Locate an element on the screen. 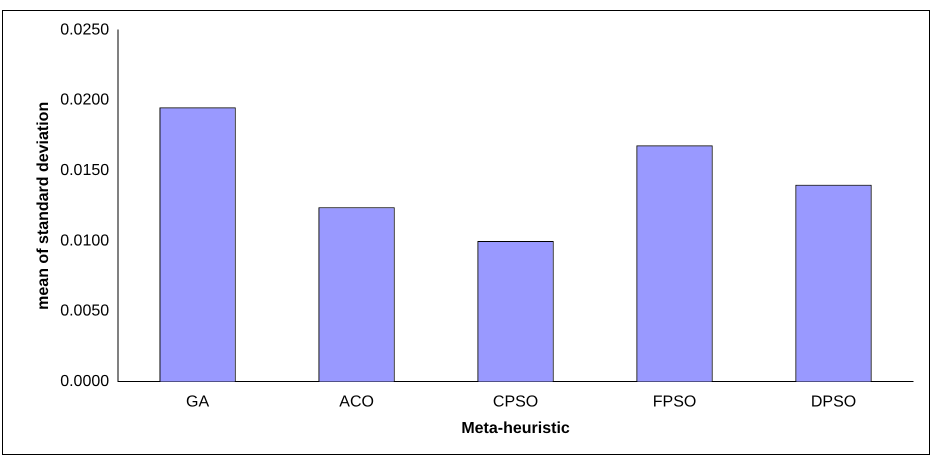 The height and width of the screenshot is (457, 933). x-tick-label: CPSO is located at coordinates (515, 402).